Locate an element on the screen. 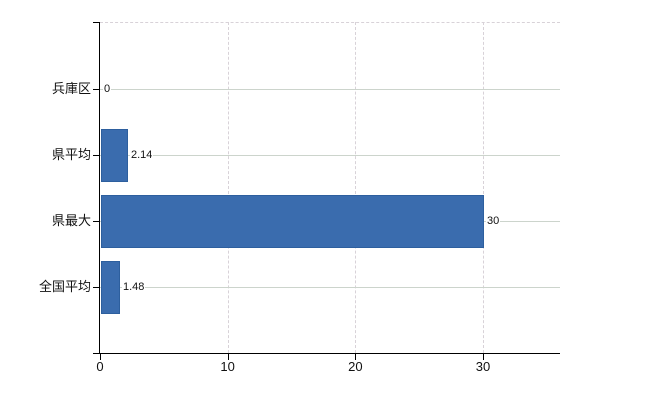 Image resolution: width=650 pixels, height=400 pixels. value-label: 2.14 is located at coordinates (142, 155).